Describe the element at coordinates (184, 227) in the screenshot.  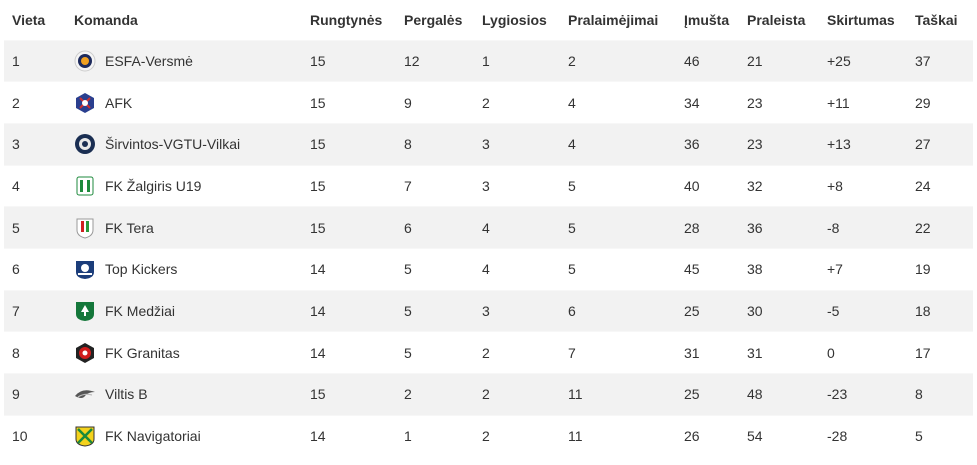
I see `team-cell: FK Tera` at that location.